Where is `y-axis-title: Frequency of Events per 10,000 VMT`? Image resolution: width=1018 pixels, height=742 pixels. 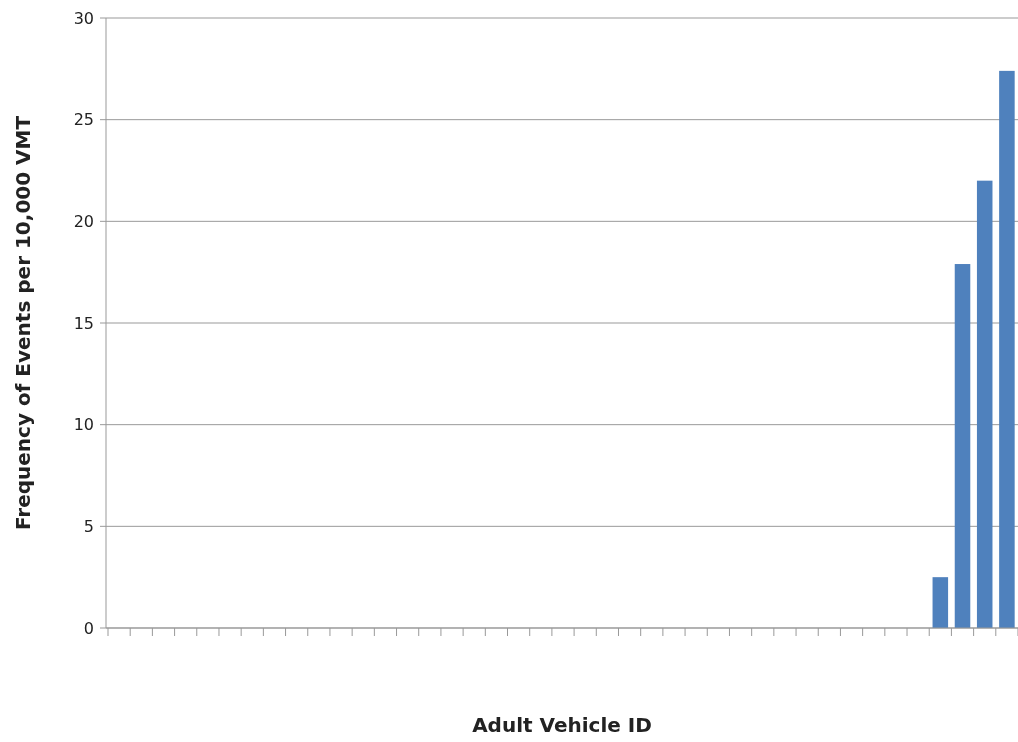 y-axis-title: Frequency of Events per 10,000 VMT is located at coordinates (23, 323).